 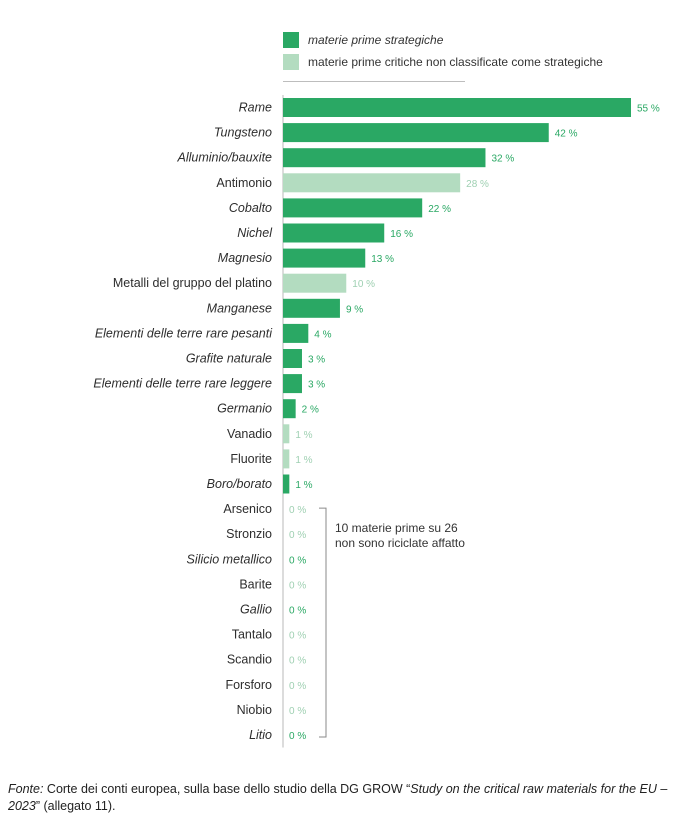 What do you see at coordinates (354, 309) in the screenshot?
I see `data-label: 9 %` at bounding box center [354, 309].